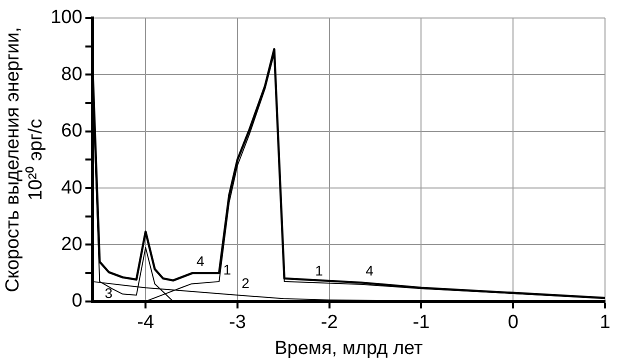 This screenshot has width=627, height=360. What do you see at coordinates (246, 283) in the screenshot?
I see `annotation: 2` at bounding box center [246, 283].